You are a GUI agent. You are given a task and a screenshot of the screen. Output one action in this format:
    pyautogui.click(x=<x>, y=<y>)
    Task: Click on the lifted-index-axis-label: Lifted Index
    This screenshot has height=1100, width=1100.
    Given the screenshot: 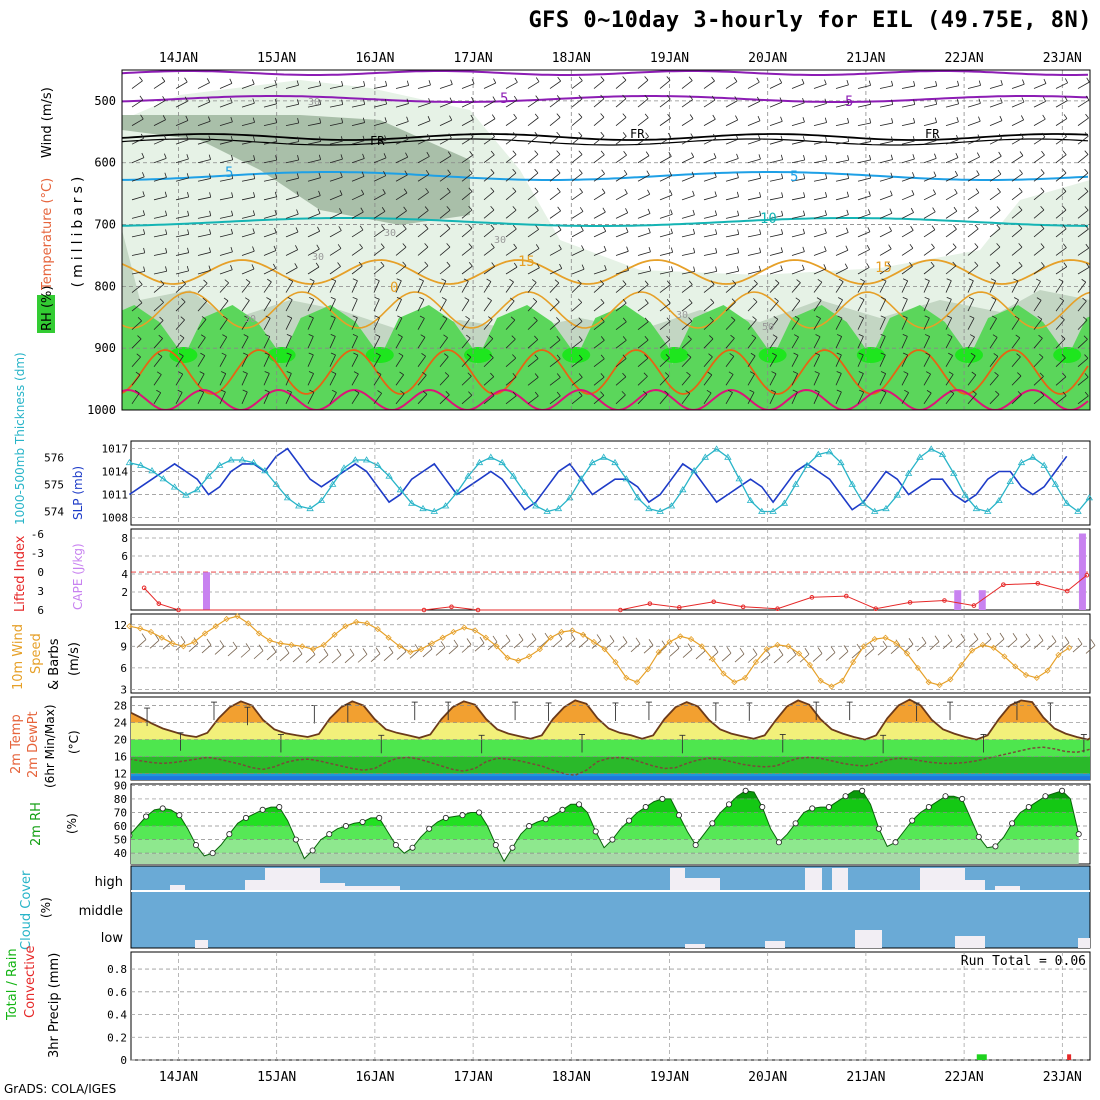 What is the action you would take?
    pyautogui.click(x=20, y=573)
    